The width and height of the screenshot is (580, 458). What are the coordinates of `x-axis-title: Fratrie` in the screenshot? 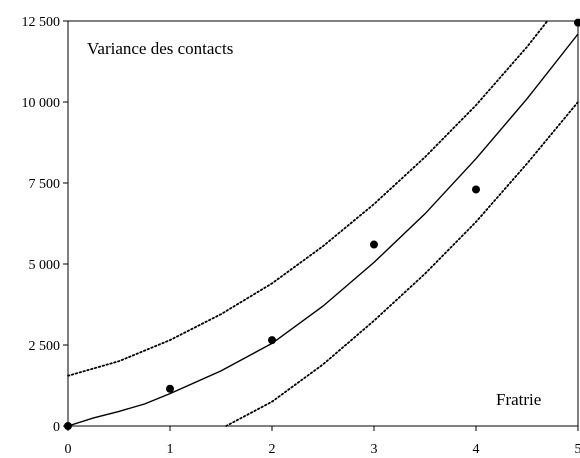 It's located at (518, 399).